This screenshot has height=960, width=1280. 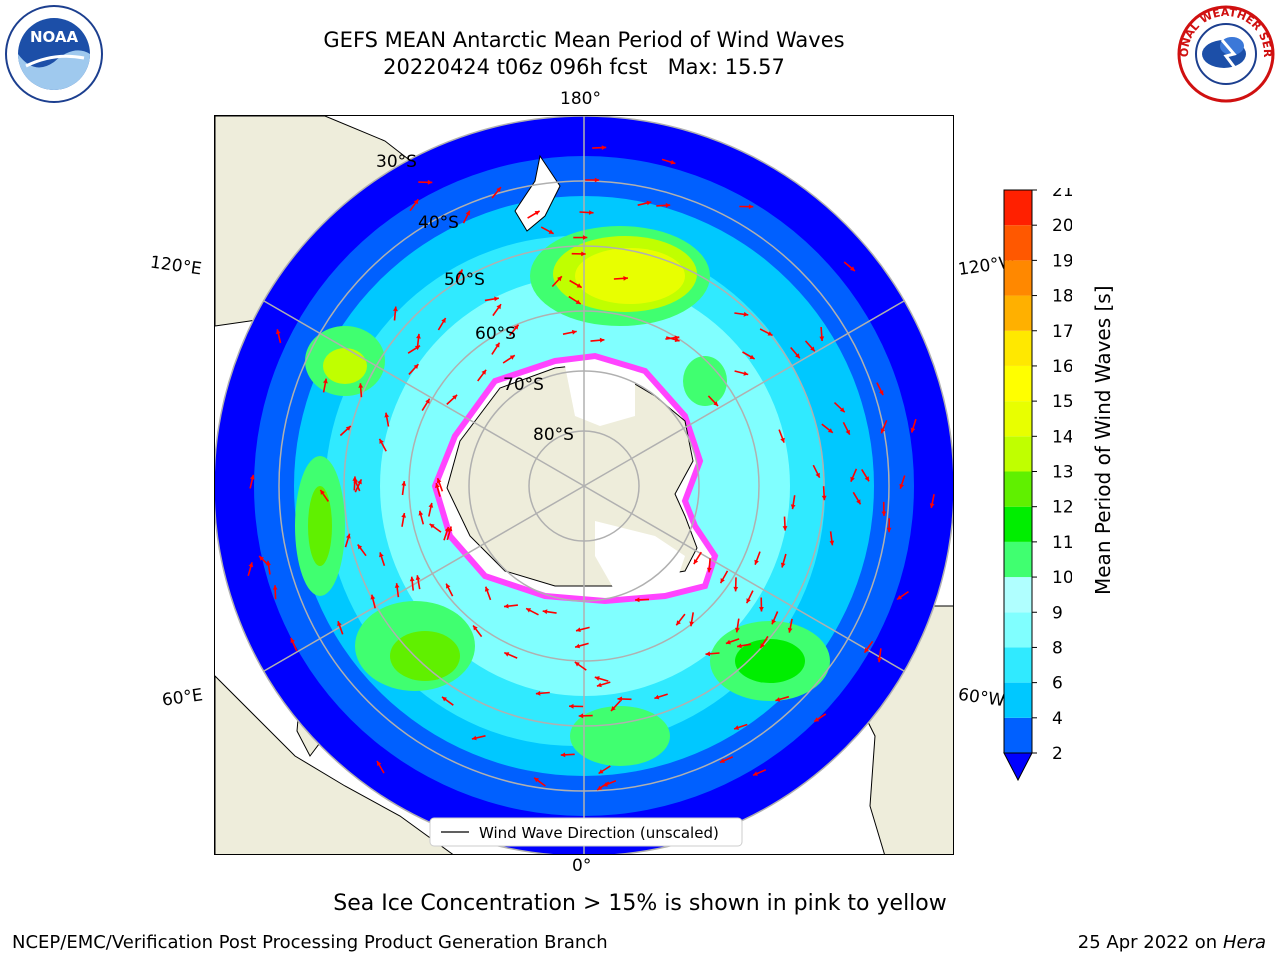 What do you see at coordinates (580, 99) in the screenshot?
I see `lon-label-top: 180°` at bounding box center [580, 99].